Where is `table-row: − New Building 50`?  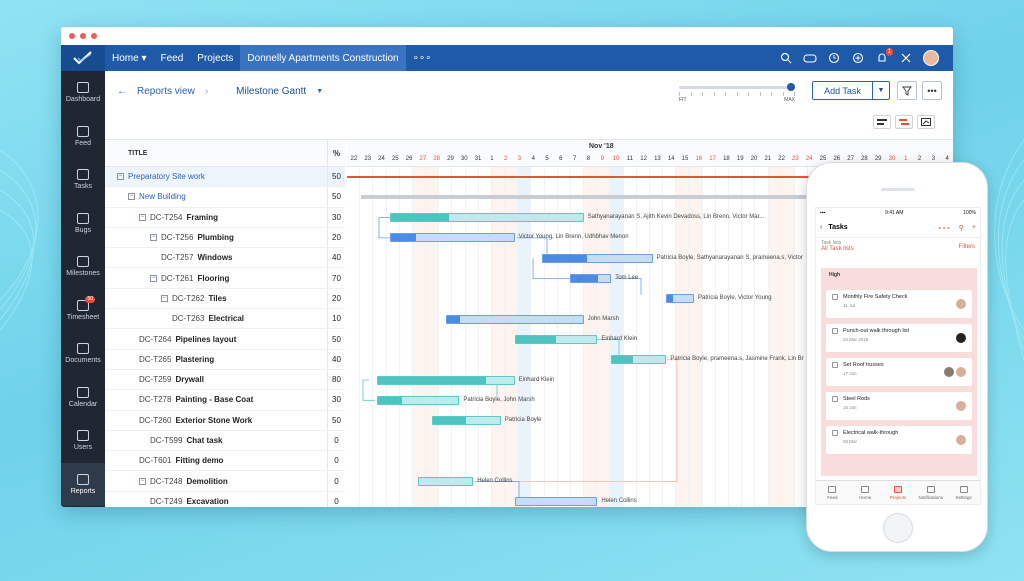
table-row: − New Building 50 is located at coordinates (225, 197).